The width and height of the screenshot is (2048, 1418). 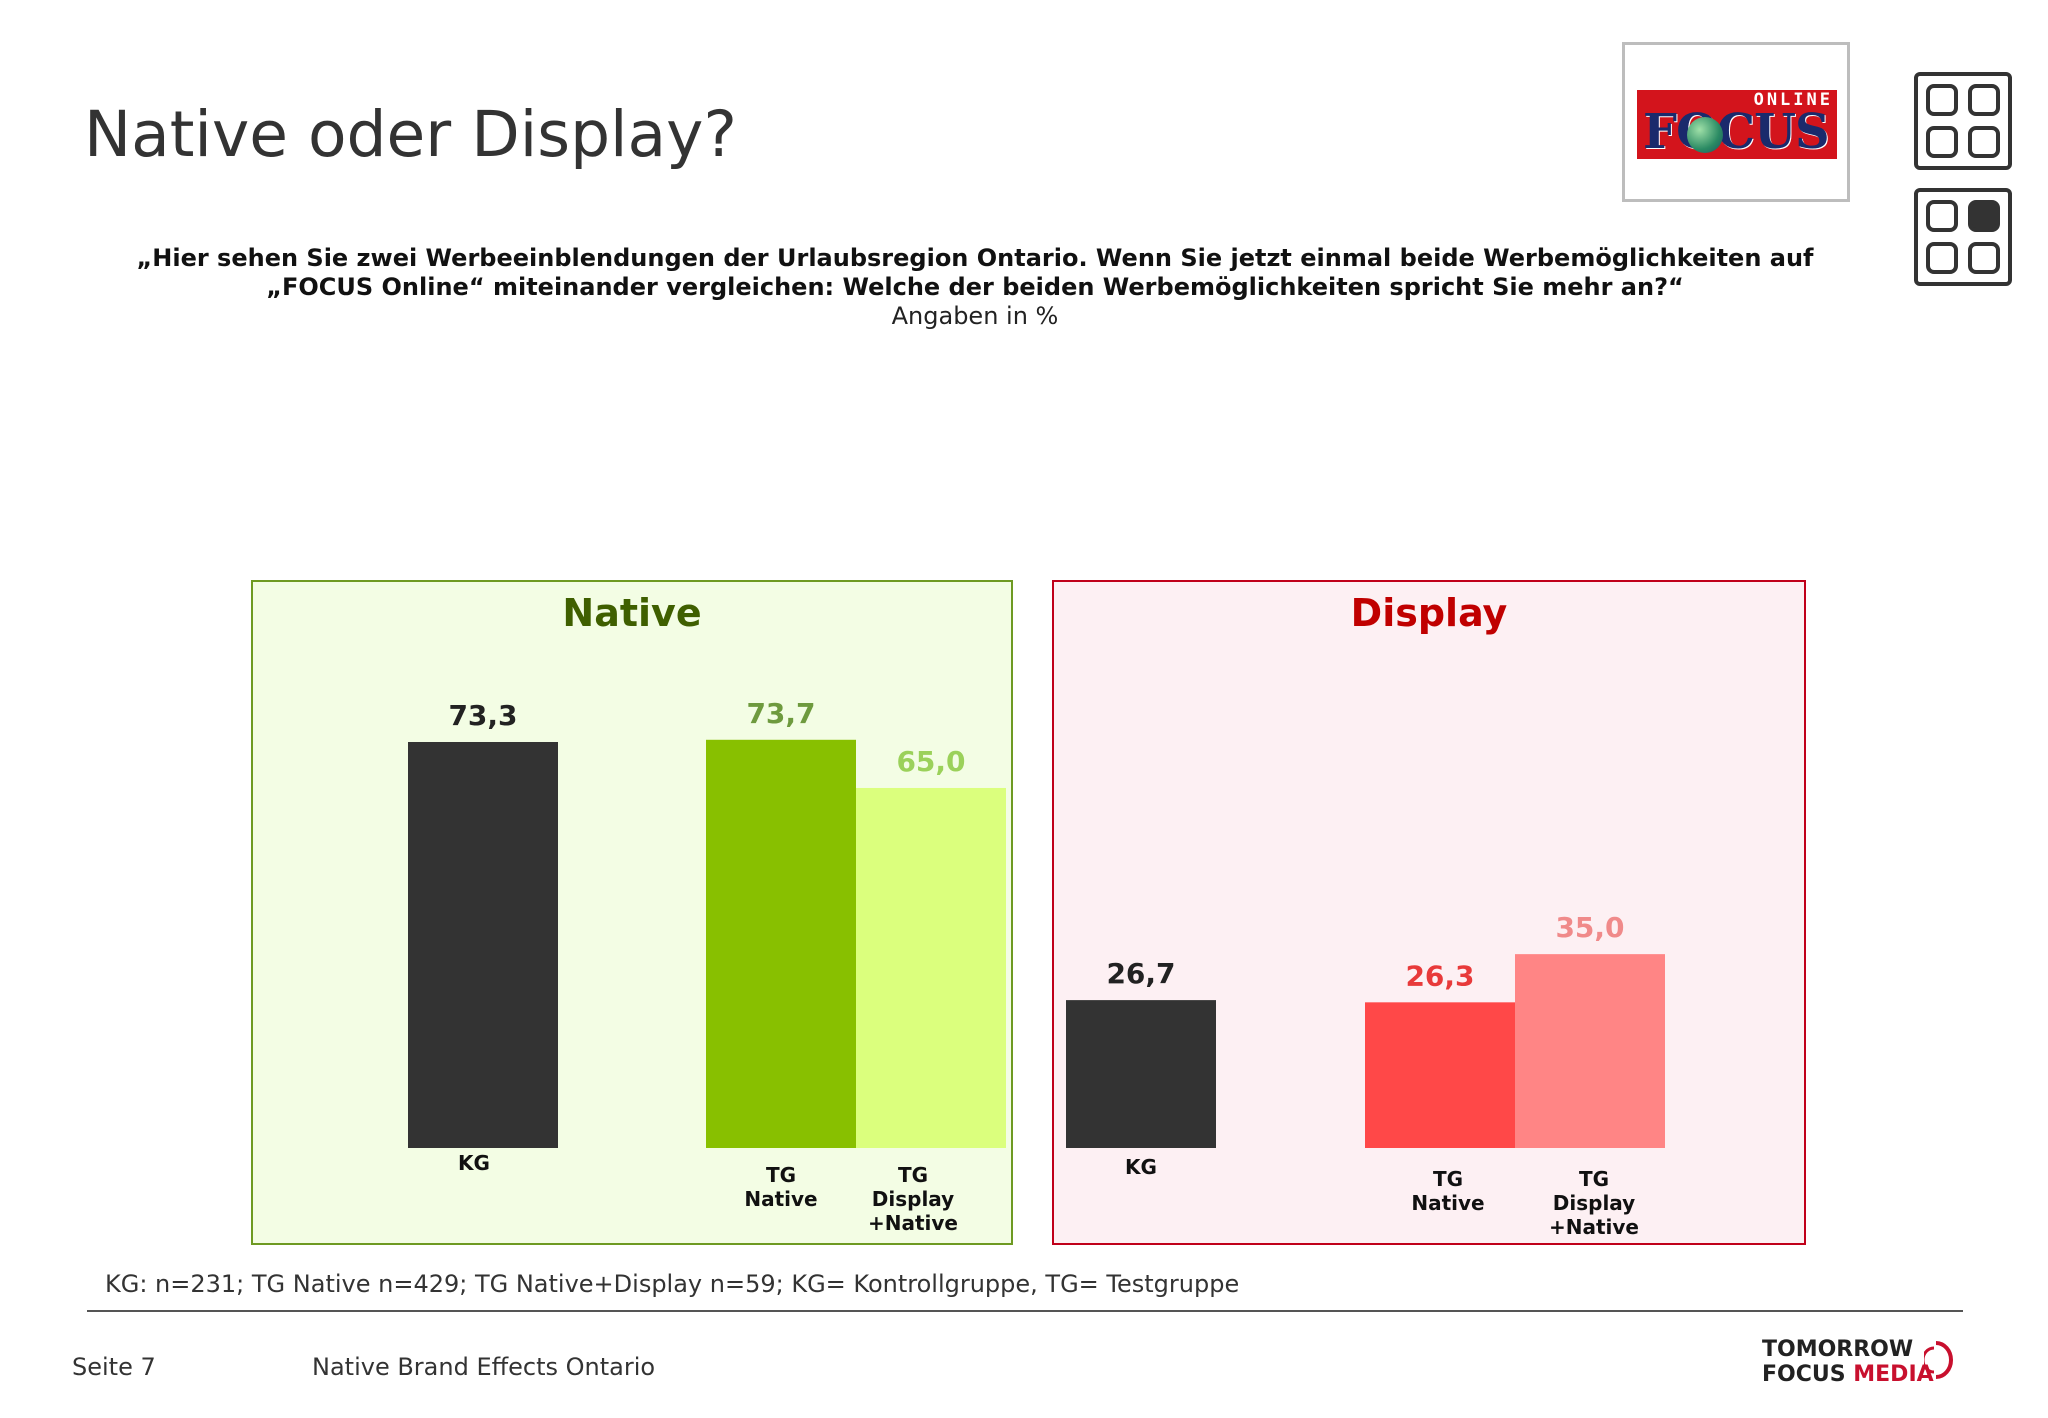 I want to click on display-category-label-0: KG, so click(x=1141, y=1167).